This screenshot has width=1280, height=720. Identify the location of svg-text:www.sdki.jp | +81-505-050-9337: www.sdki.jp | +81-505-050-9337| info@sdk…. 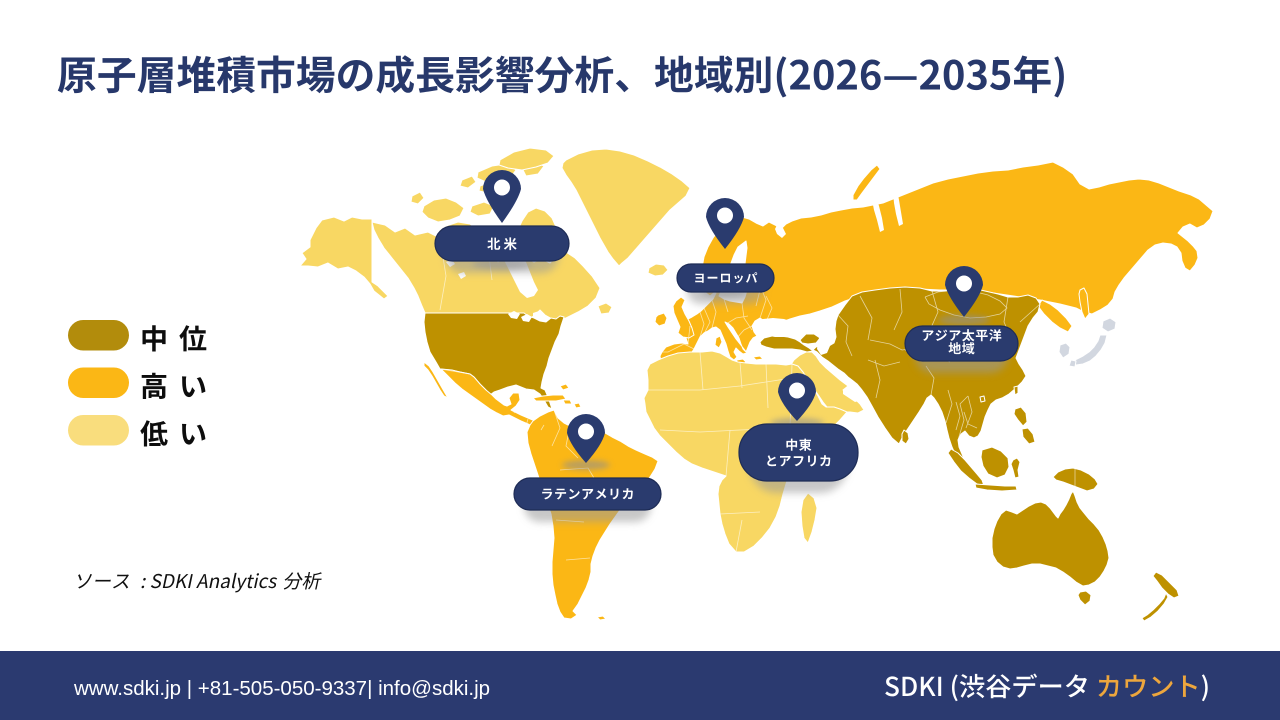
(281, 688).